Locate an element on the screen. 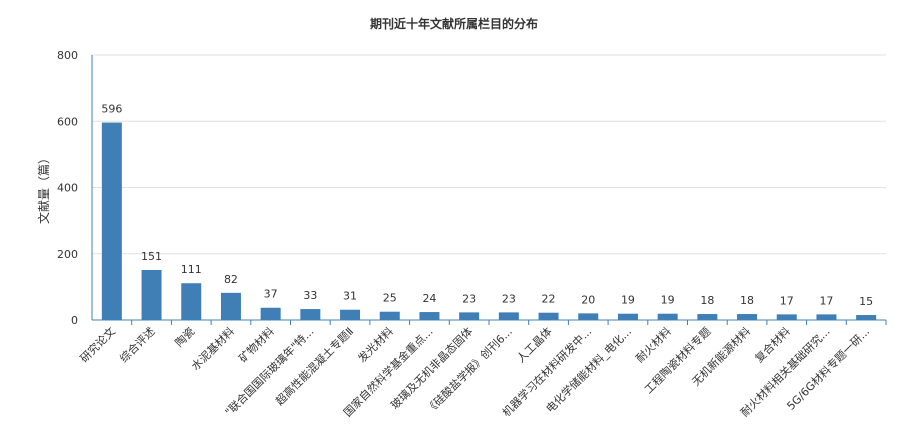  category-label: 超高性能混凝土专题Ⅱ is located at coordinates (314, 366).